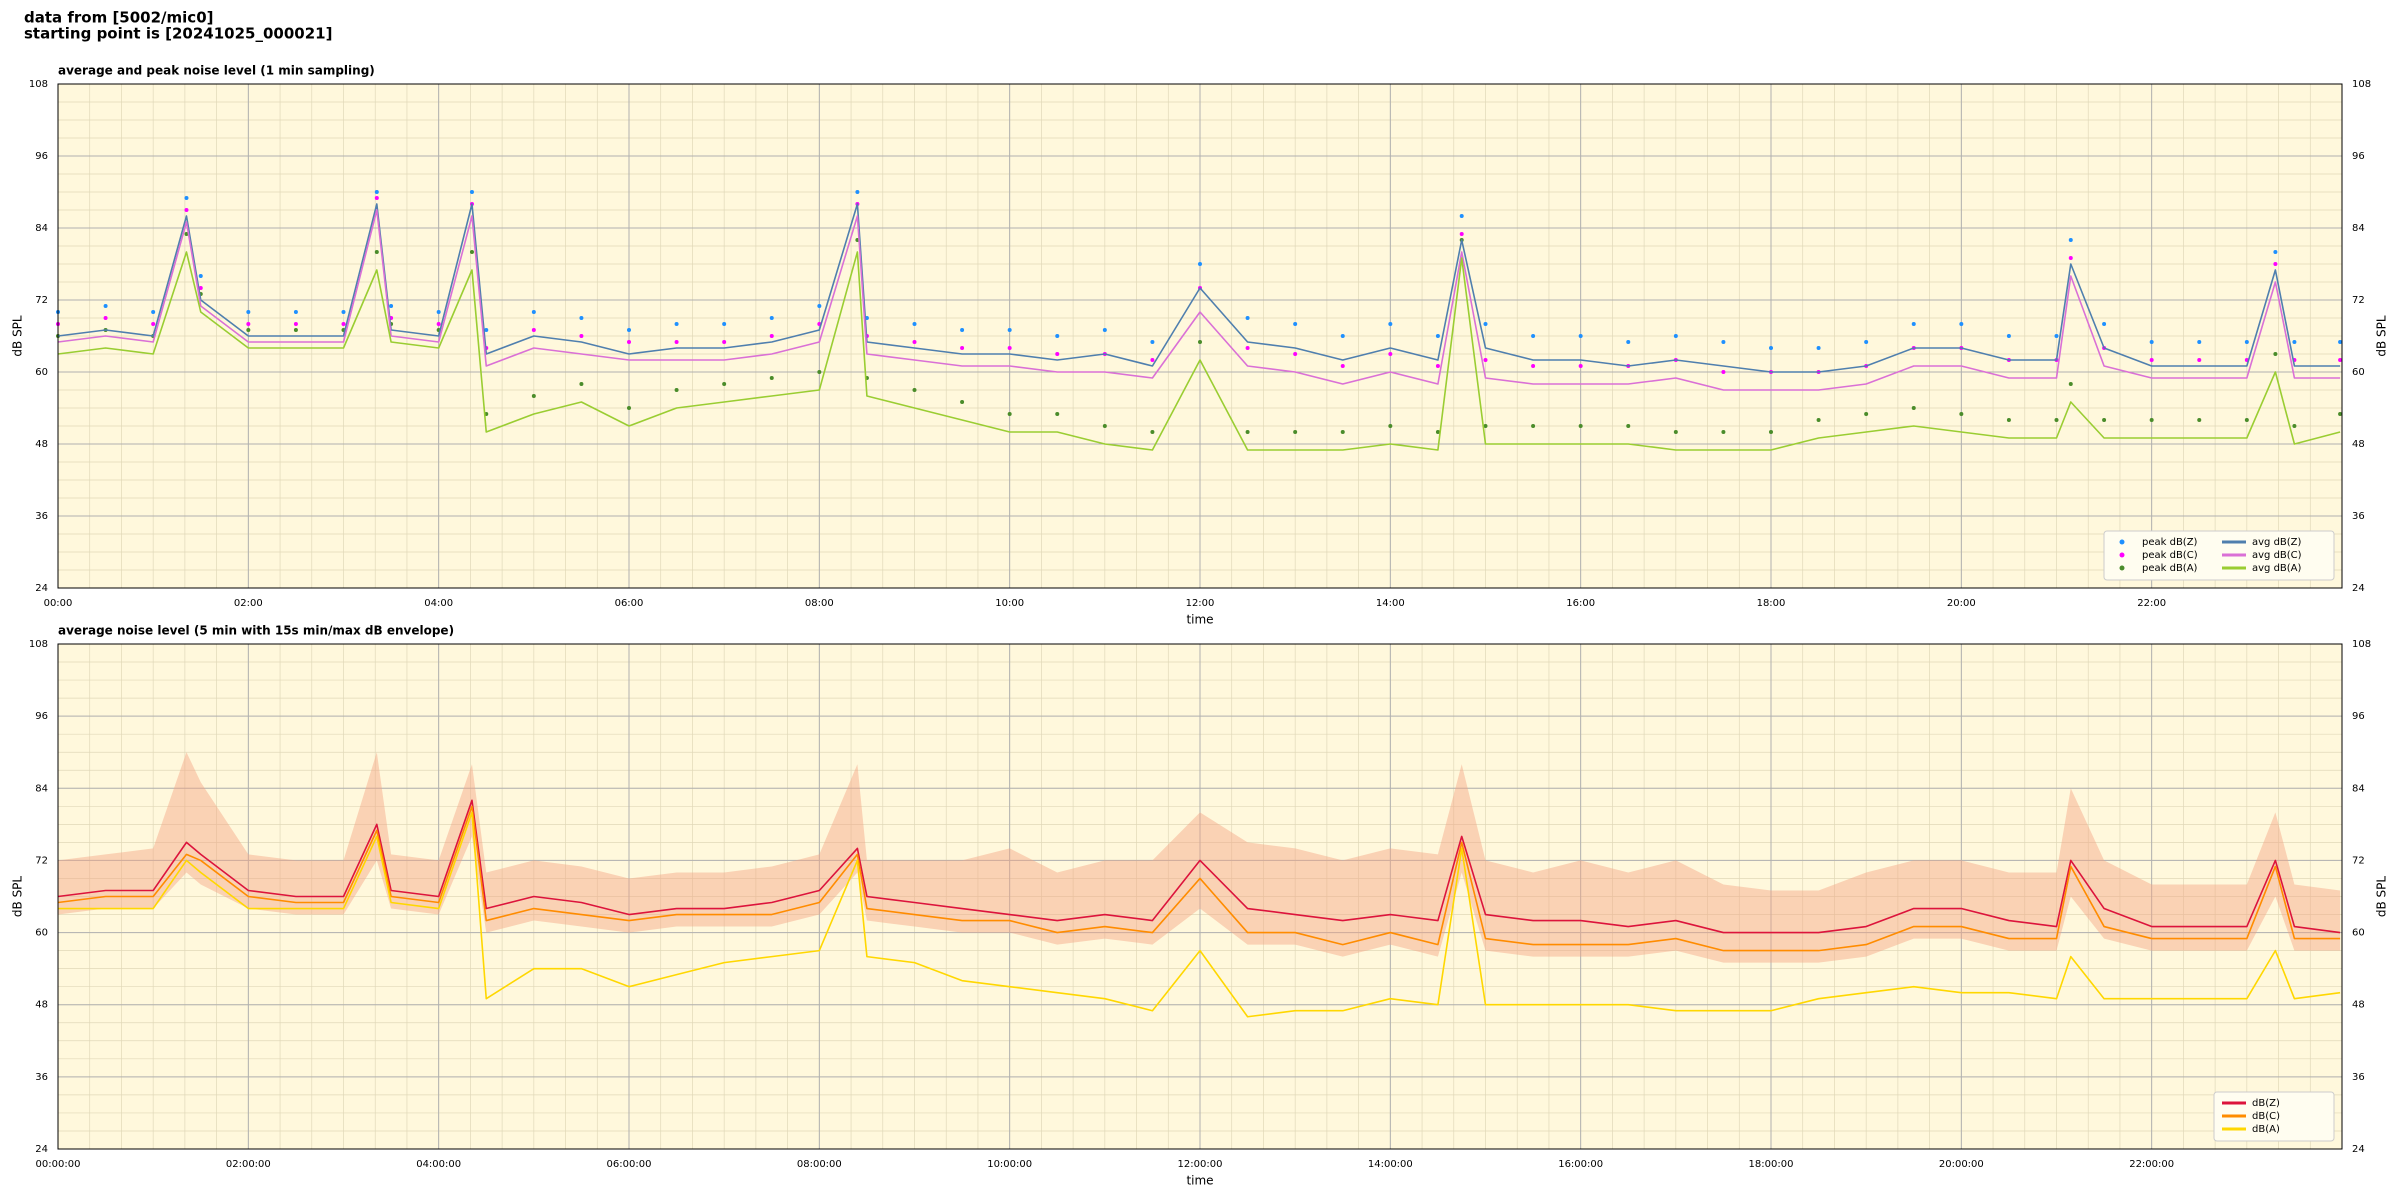 The image size is (2400, 1200). Describe the element at coordinates (2151, 603) in the screenshot. I see `x-tick-label: 22:00` at that location.